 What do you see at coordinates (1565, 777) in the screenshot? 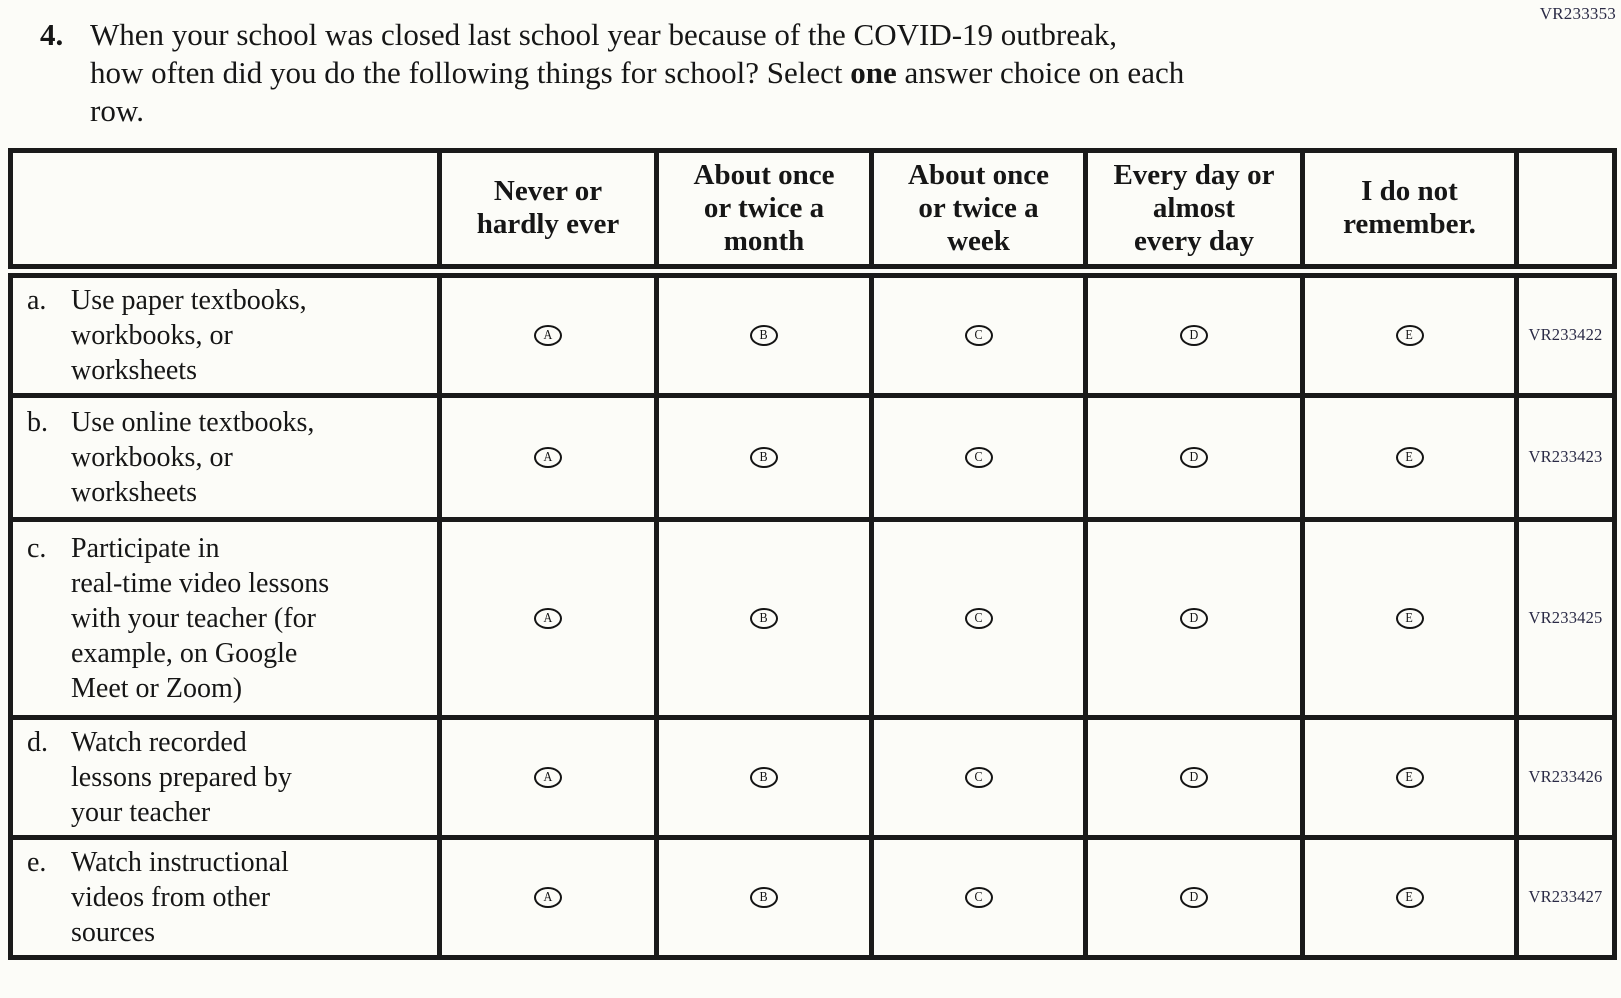
I see `row-code-cell: VR233426` at bounding box center [1565, 777].